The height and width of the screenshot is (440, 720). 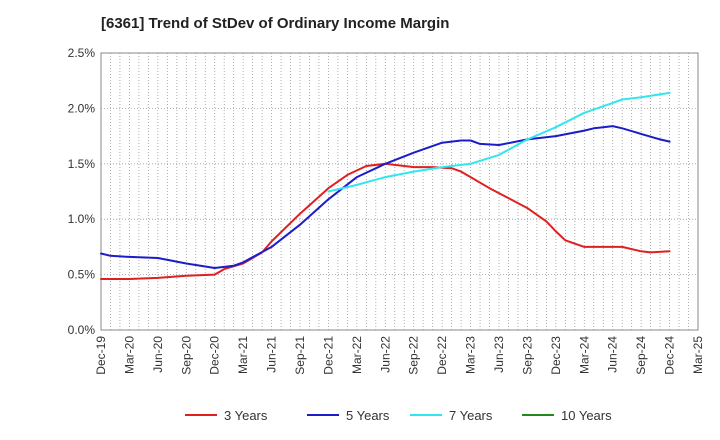 I want to click on x-tick-label: Dec-23, so click(x=556, y=355).